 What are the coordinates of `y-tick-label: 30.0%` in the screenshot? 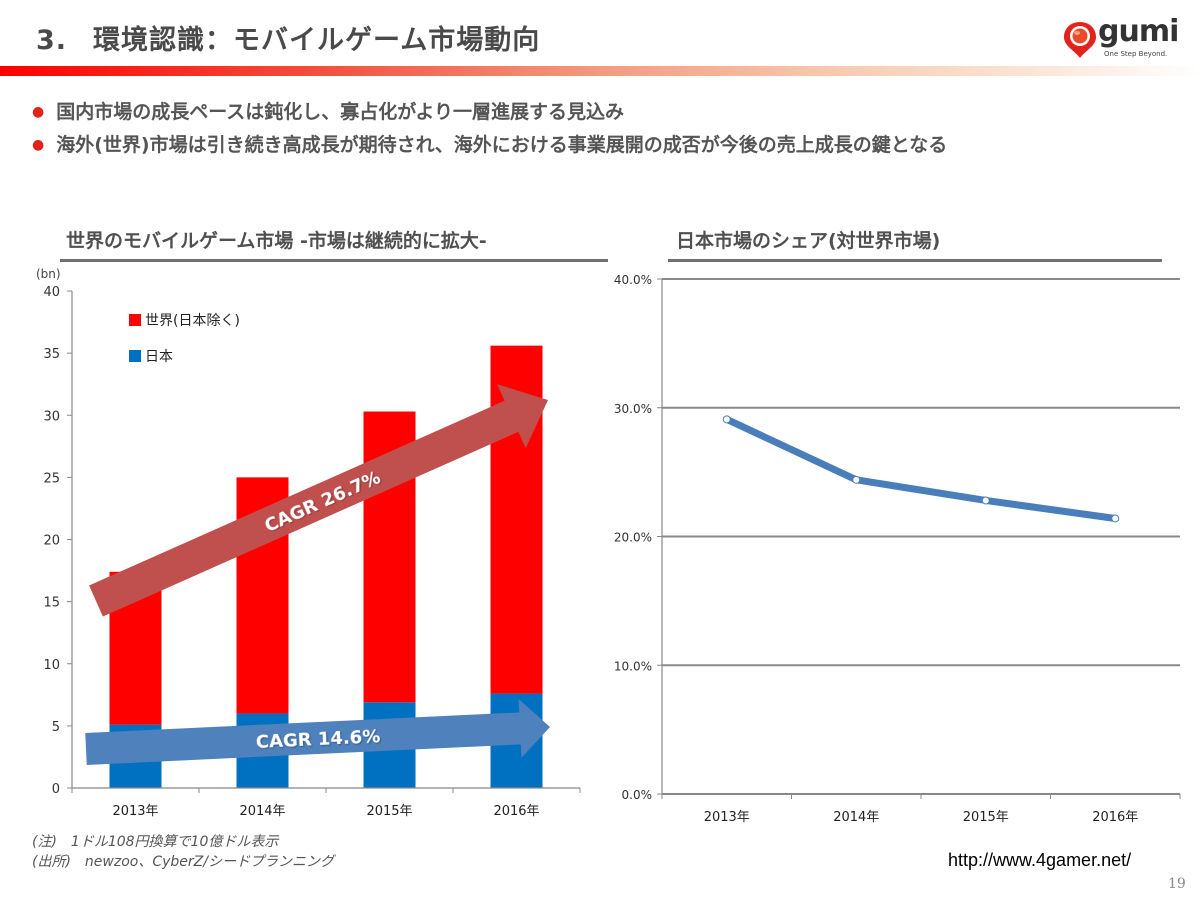 It's located at (633, 409).